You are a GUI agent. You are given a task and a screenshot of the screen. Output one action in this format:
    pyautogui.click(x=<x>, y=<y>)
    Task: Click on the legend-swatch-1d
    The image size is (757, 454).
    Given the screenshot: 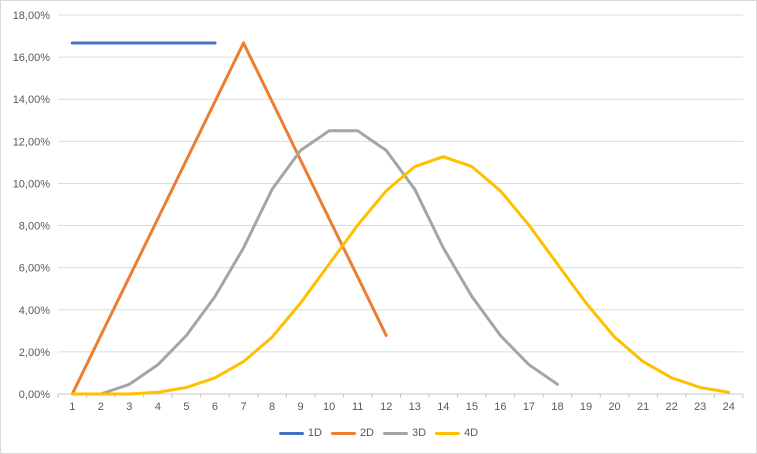 What is the action you would take?
    pyautogui.click(x=291, y=433)
    